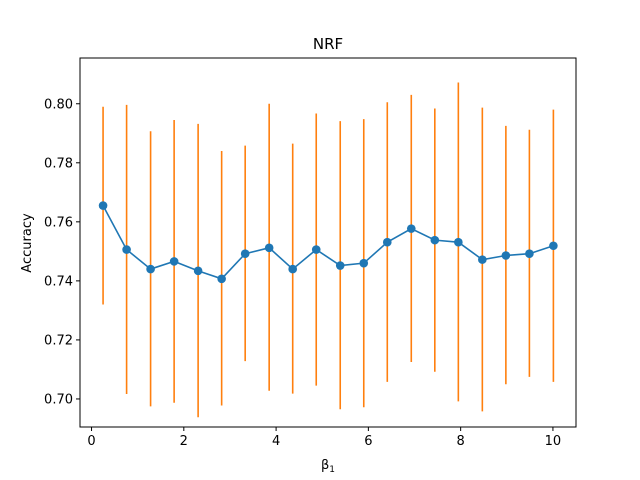 The image size is (640, 480). What do you see at coordinates (58, 340) in the screenshot?
I see `y-tick-label: 0.72` at bounding box center [58, 340].